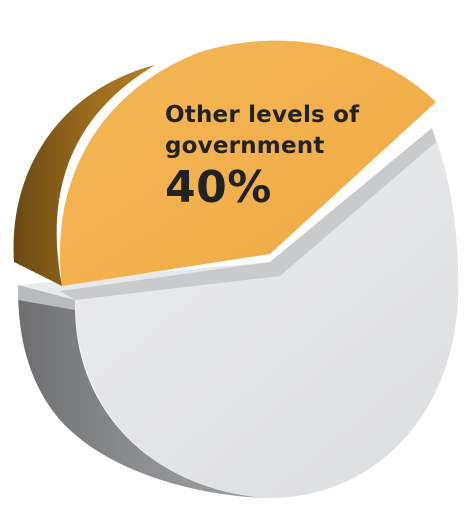 This screenshot has height=506, width=465. Describe the element at coordinates (46, 297) in the screenshot. I see `slice-remainder-cut-face` at that location.